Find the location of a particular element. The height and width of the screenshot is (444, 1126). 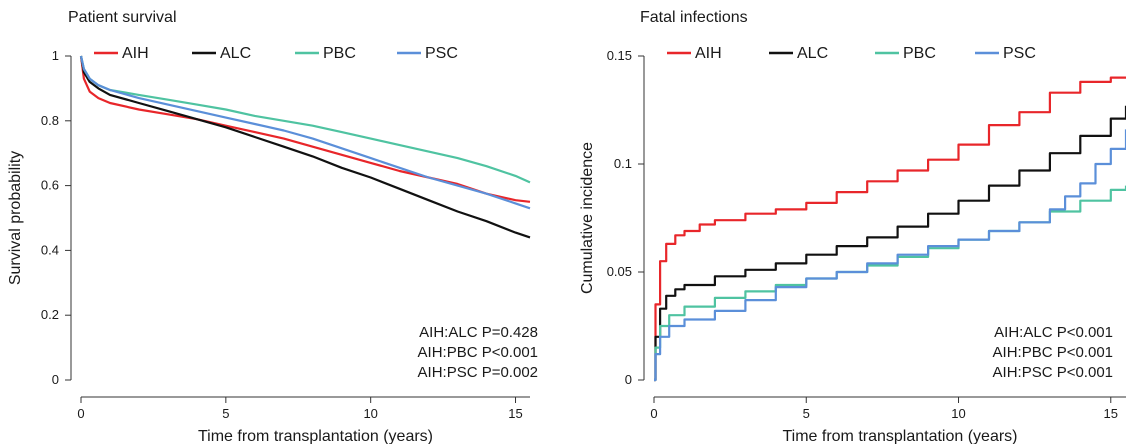

y-tick-label: 0.15 is located at coordinates (619, 55).